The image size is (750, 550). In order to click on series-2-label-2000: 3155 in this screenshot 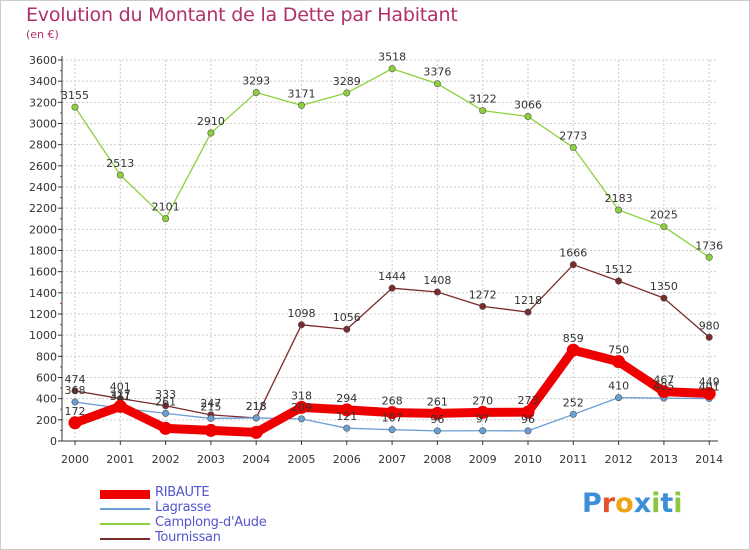, I will do `click(75, 95)`.